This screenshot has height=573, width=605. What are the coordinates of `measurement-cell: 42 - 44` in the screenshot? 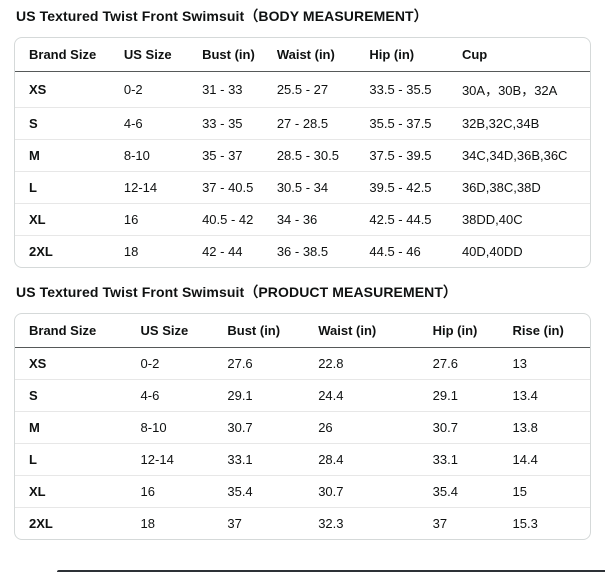 It's located at (222, 251).